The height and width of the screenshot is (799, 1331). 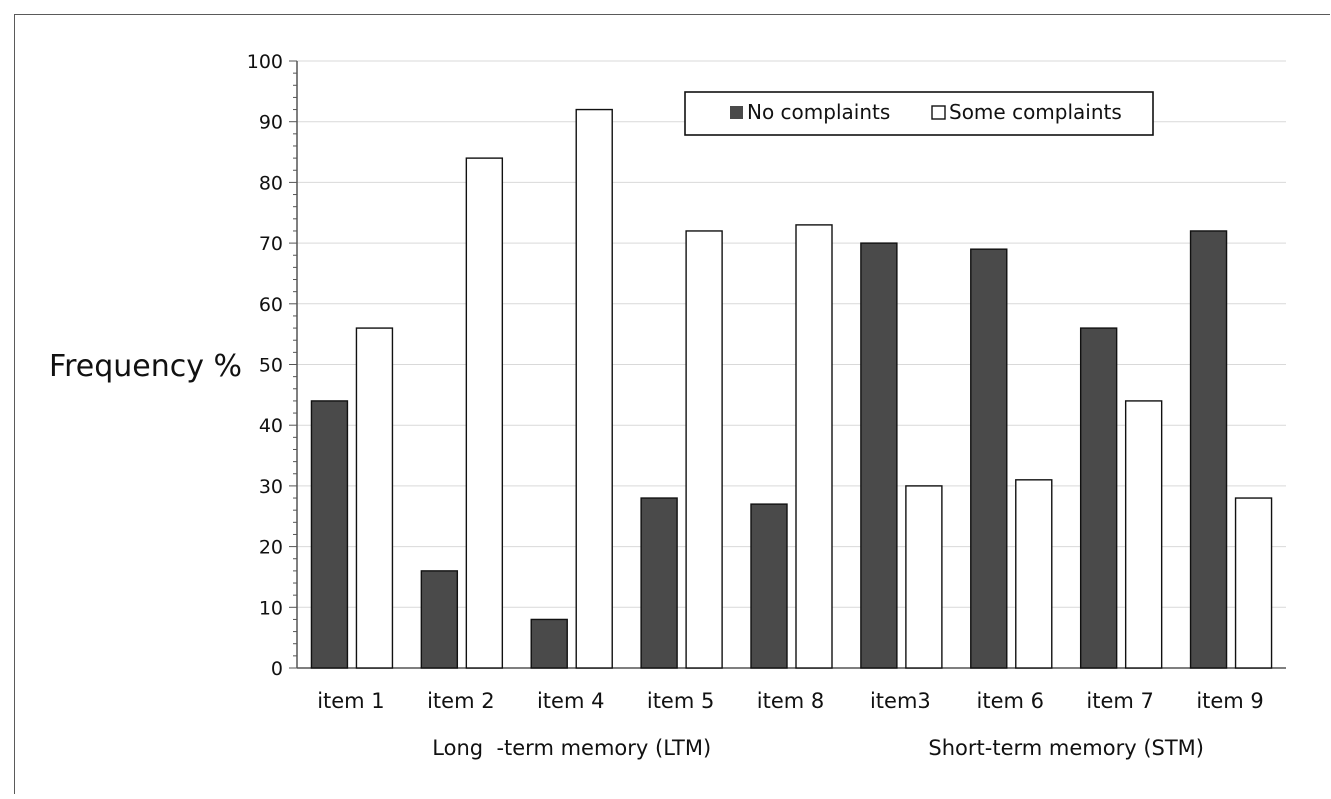 I want to click on legend-box, so click(x=919, y=113).